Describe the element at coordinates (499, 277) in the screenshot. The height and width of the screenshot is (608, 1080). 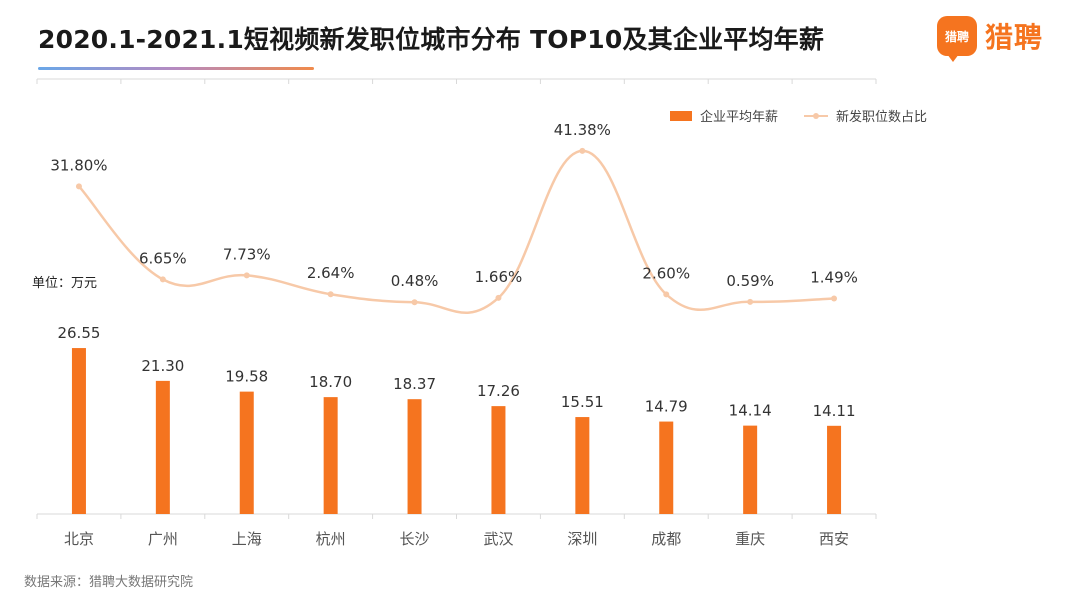
I see `line-value-label: 1.66%` at that location.